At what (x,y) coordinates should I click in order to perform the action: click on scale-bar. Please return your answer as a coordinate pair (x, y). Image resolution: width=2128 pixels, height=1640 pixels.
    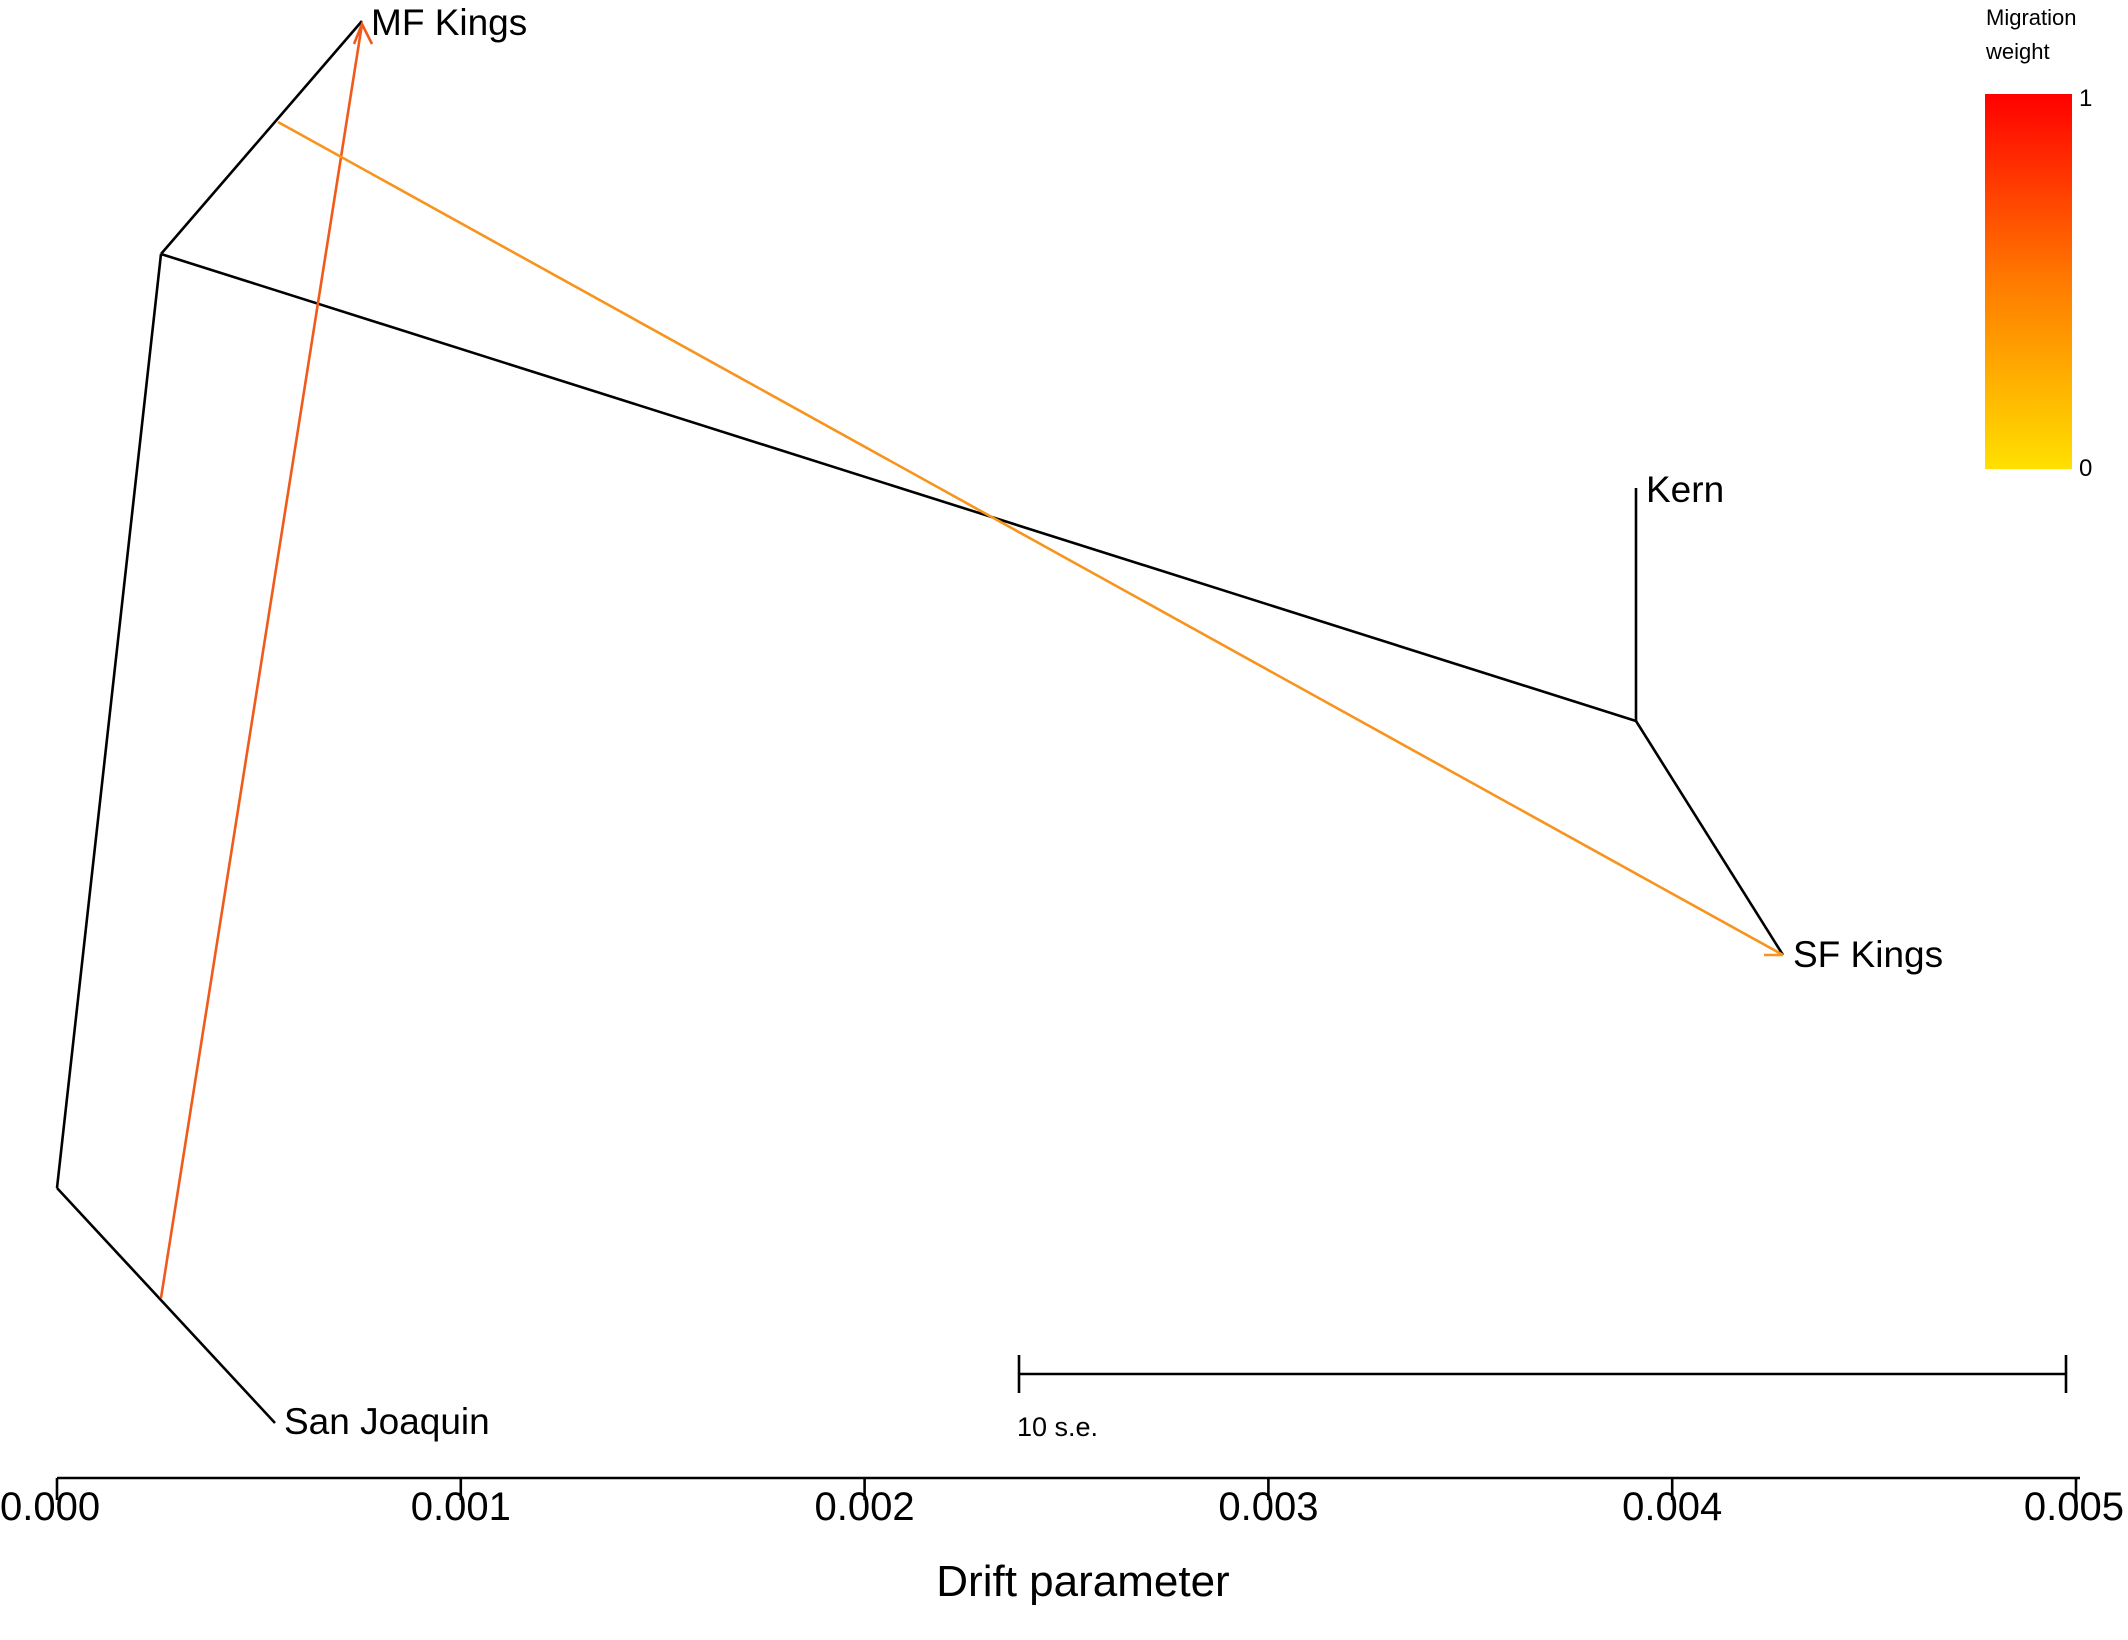
    Looking at the image, I should click on (1542, 1374).